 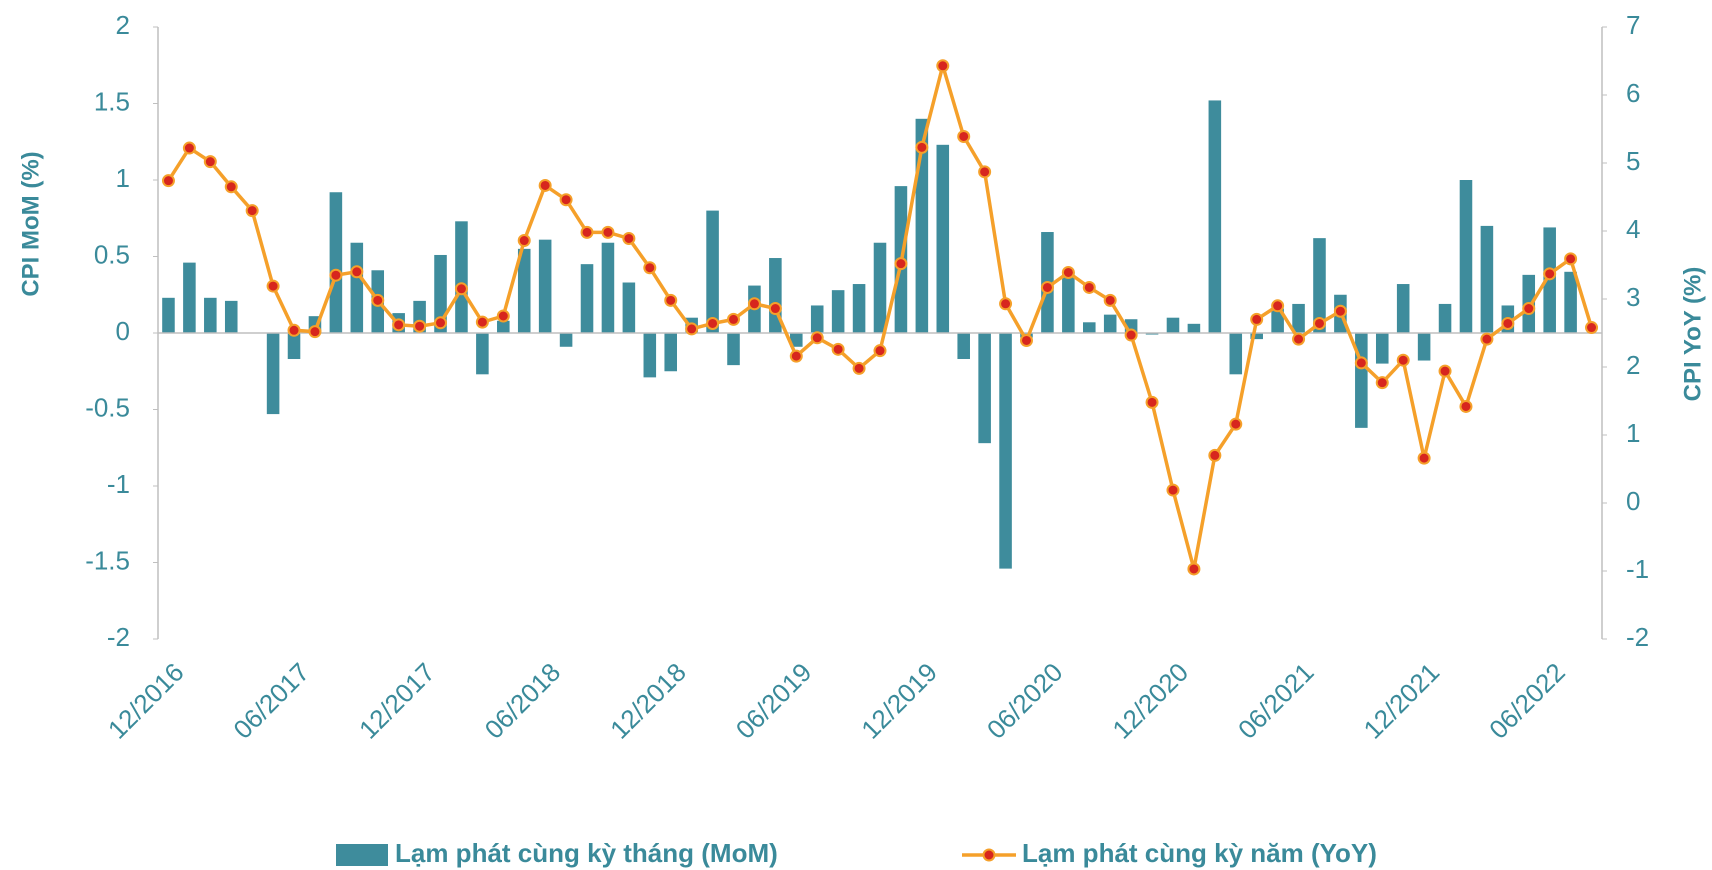 I want to click on y-tick-label: -1, so click(x=118, y=484).